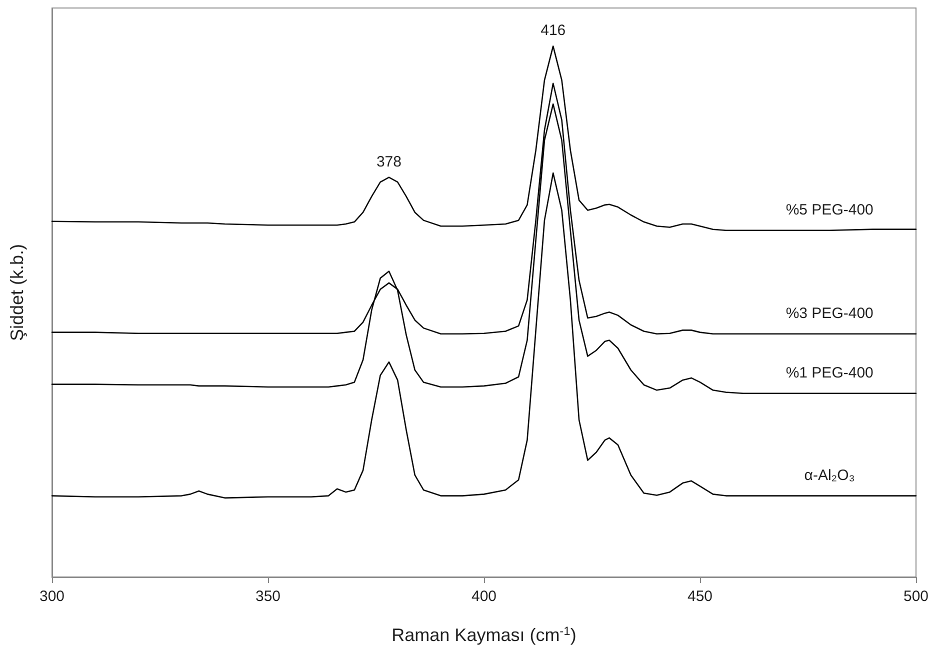 The image size is (935, 663). I want to click on series-label: %1 PEG-400, so click(830, 373).